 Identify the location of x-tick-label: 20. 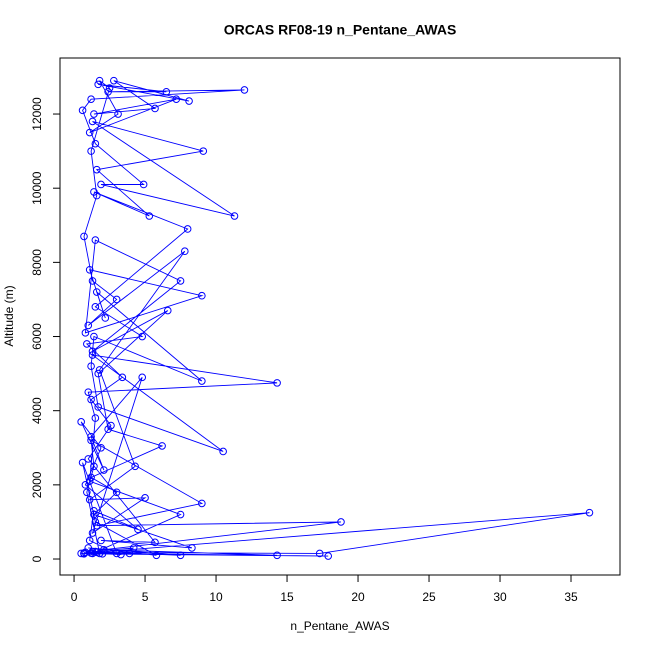
(358, 597).